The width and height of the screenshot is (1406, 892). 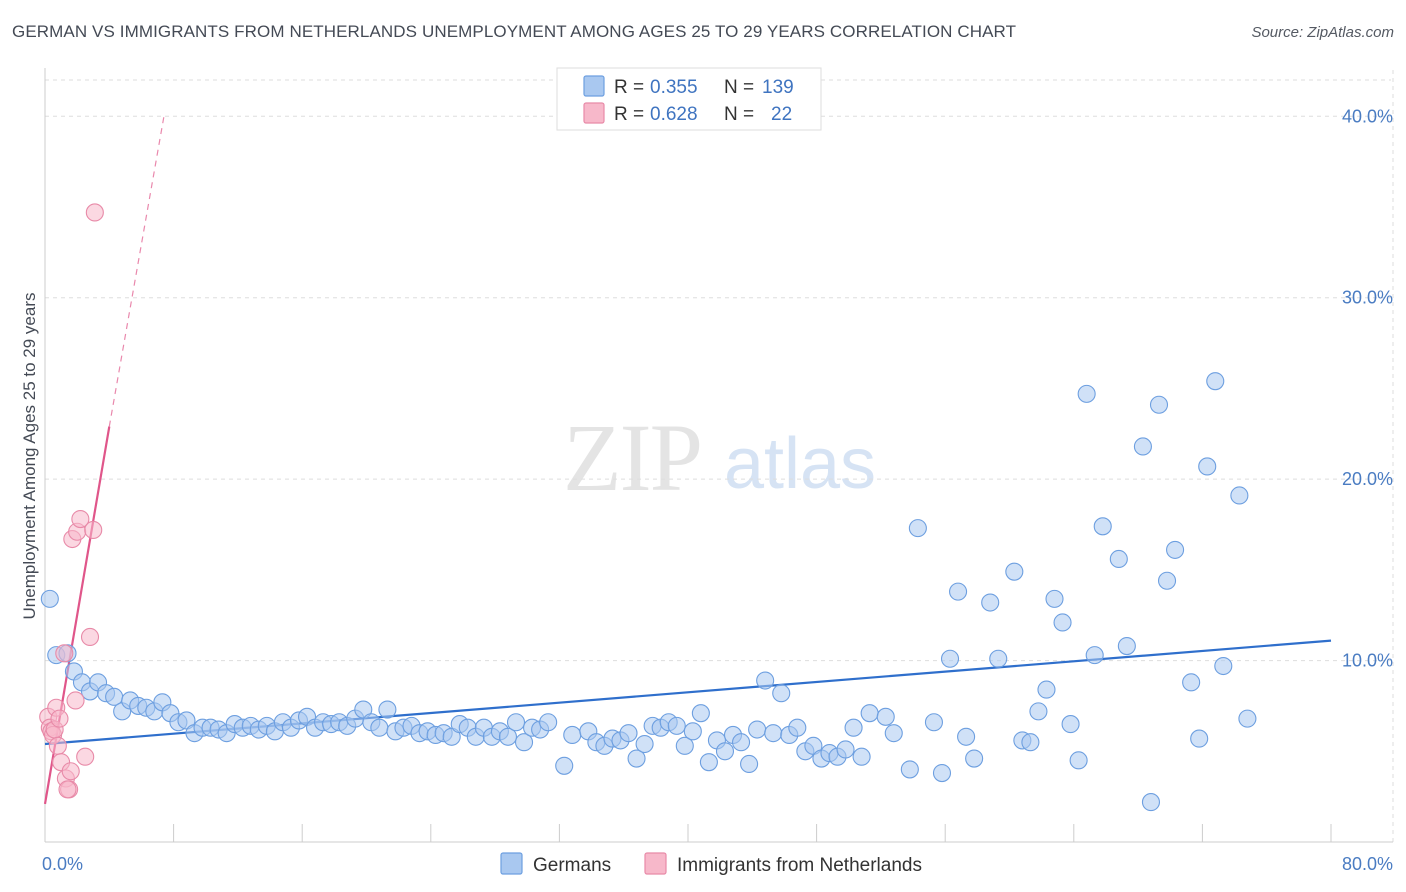 I want to click on series-legend: Germans Immigrants from Netherlands, so click(x=711, y=864).